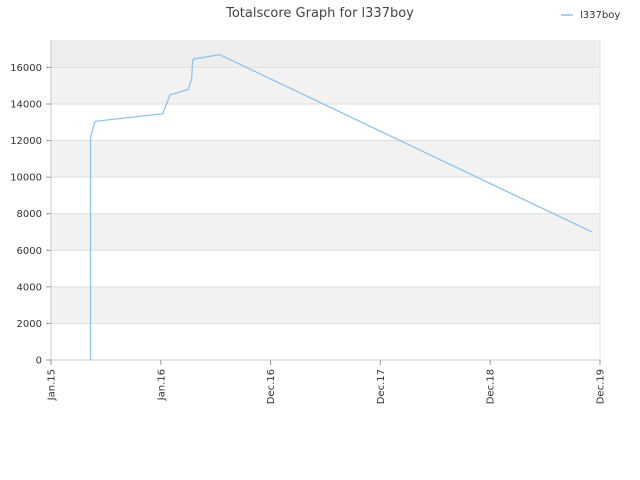  I want to click on y-tick-label: 0, so click(39, 361).